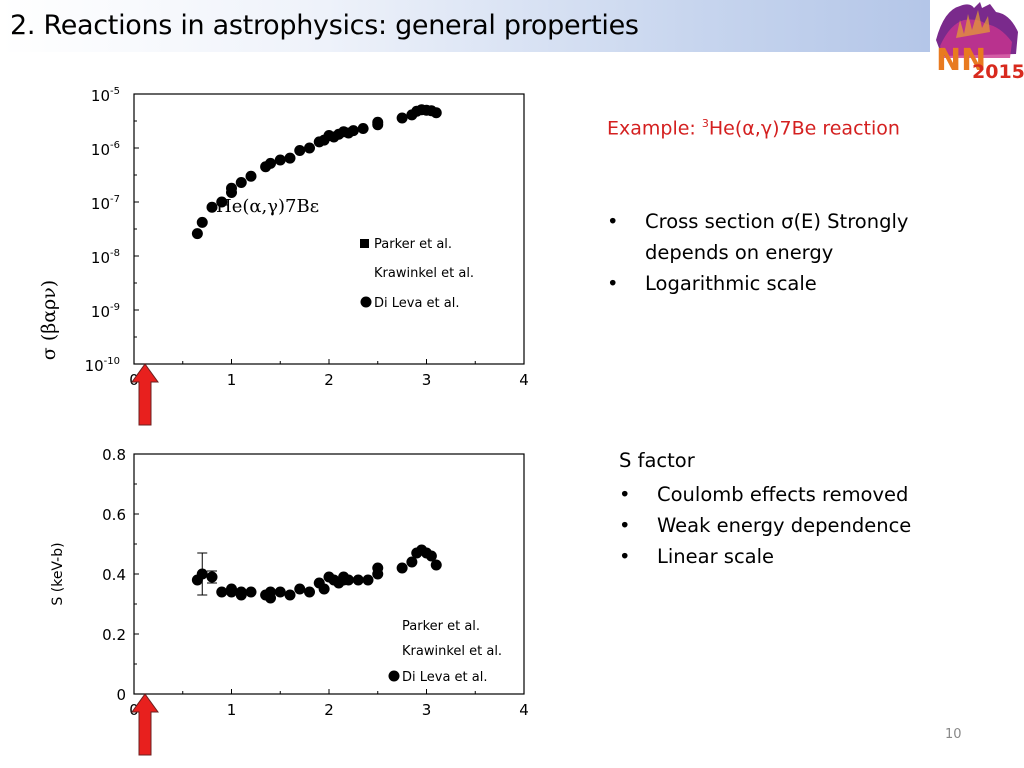 This screenshot has height=768, width=1024. I want to click on y-axis-label: σ (βαρν), so click(49, 320).